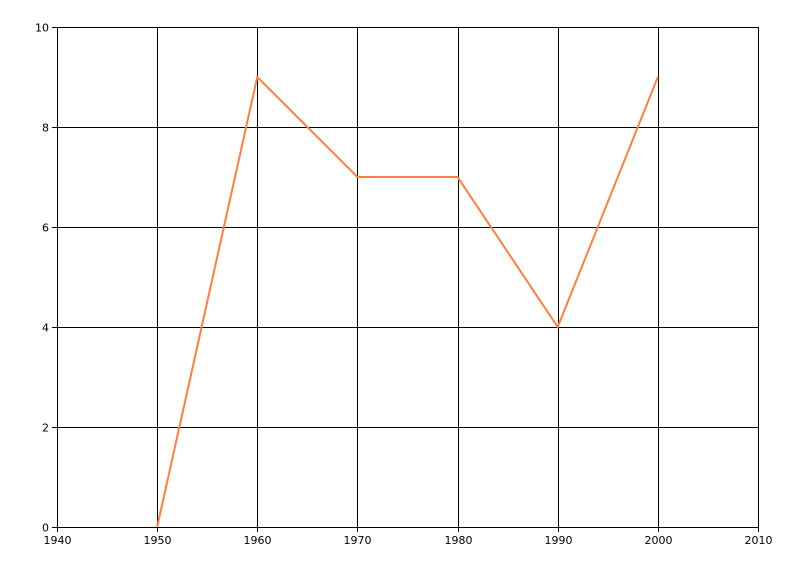 The height and width of the screenshot is (576, 800). Describe the element at coordinates (58, 540) in the screenshot. I see `x-tick-label: 1940` at that location.